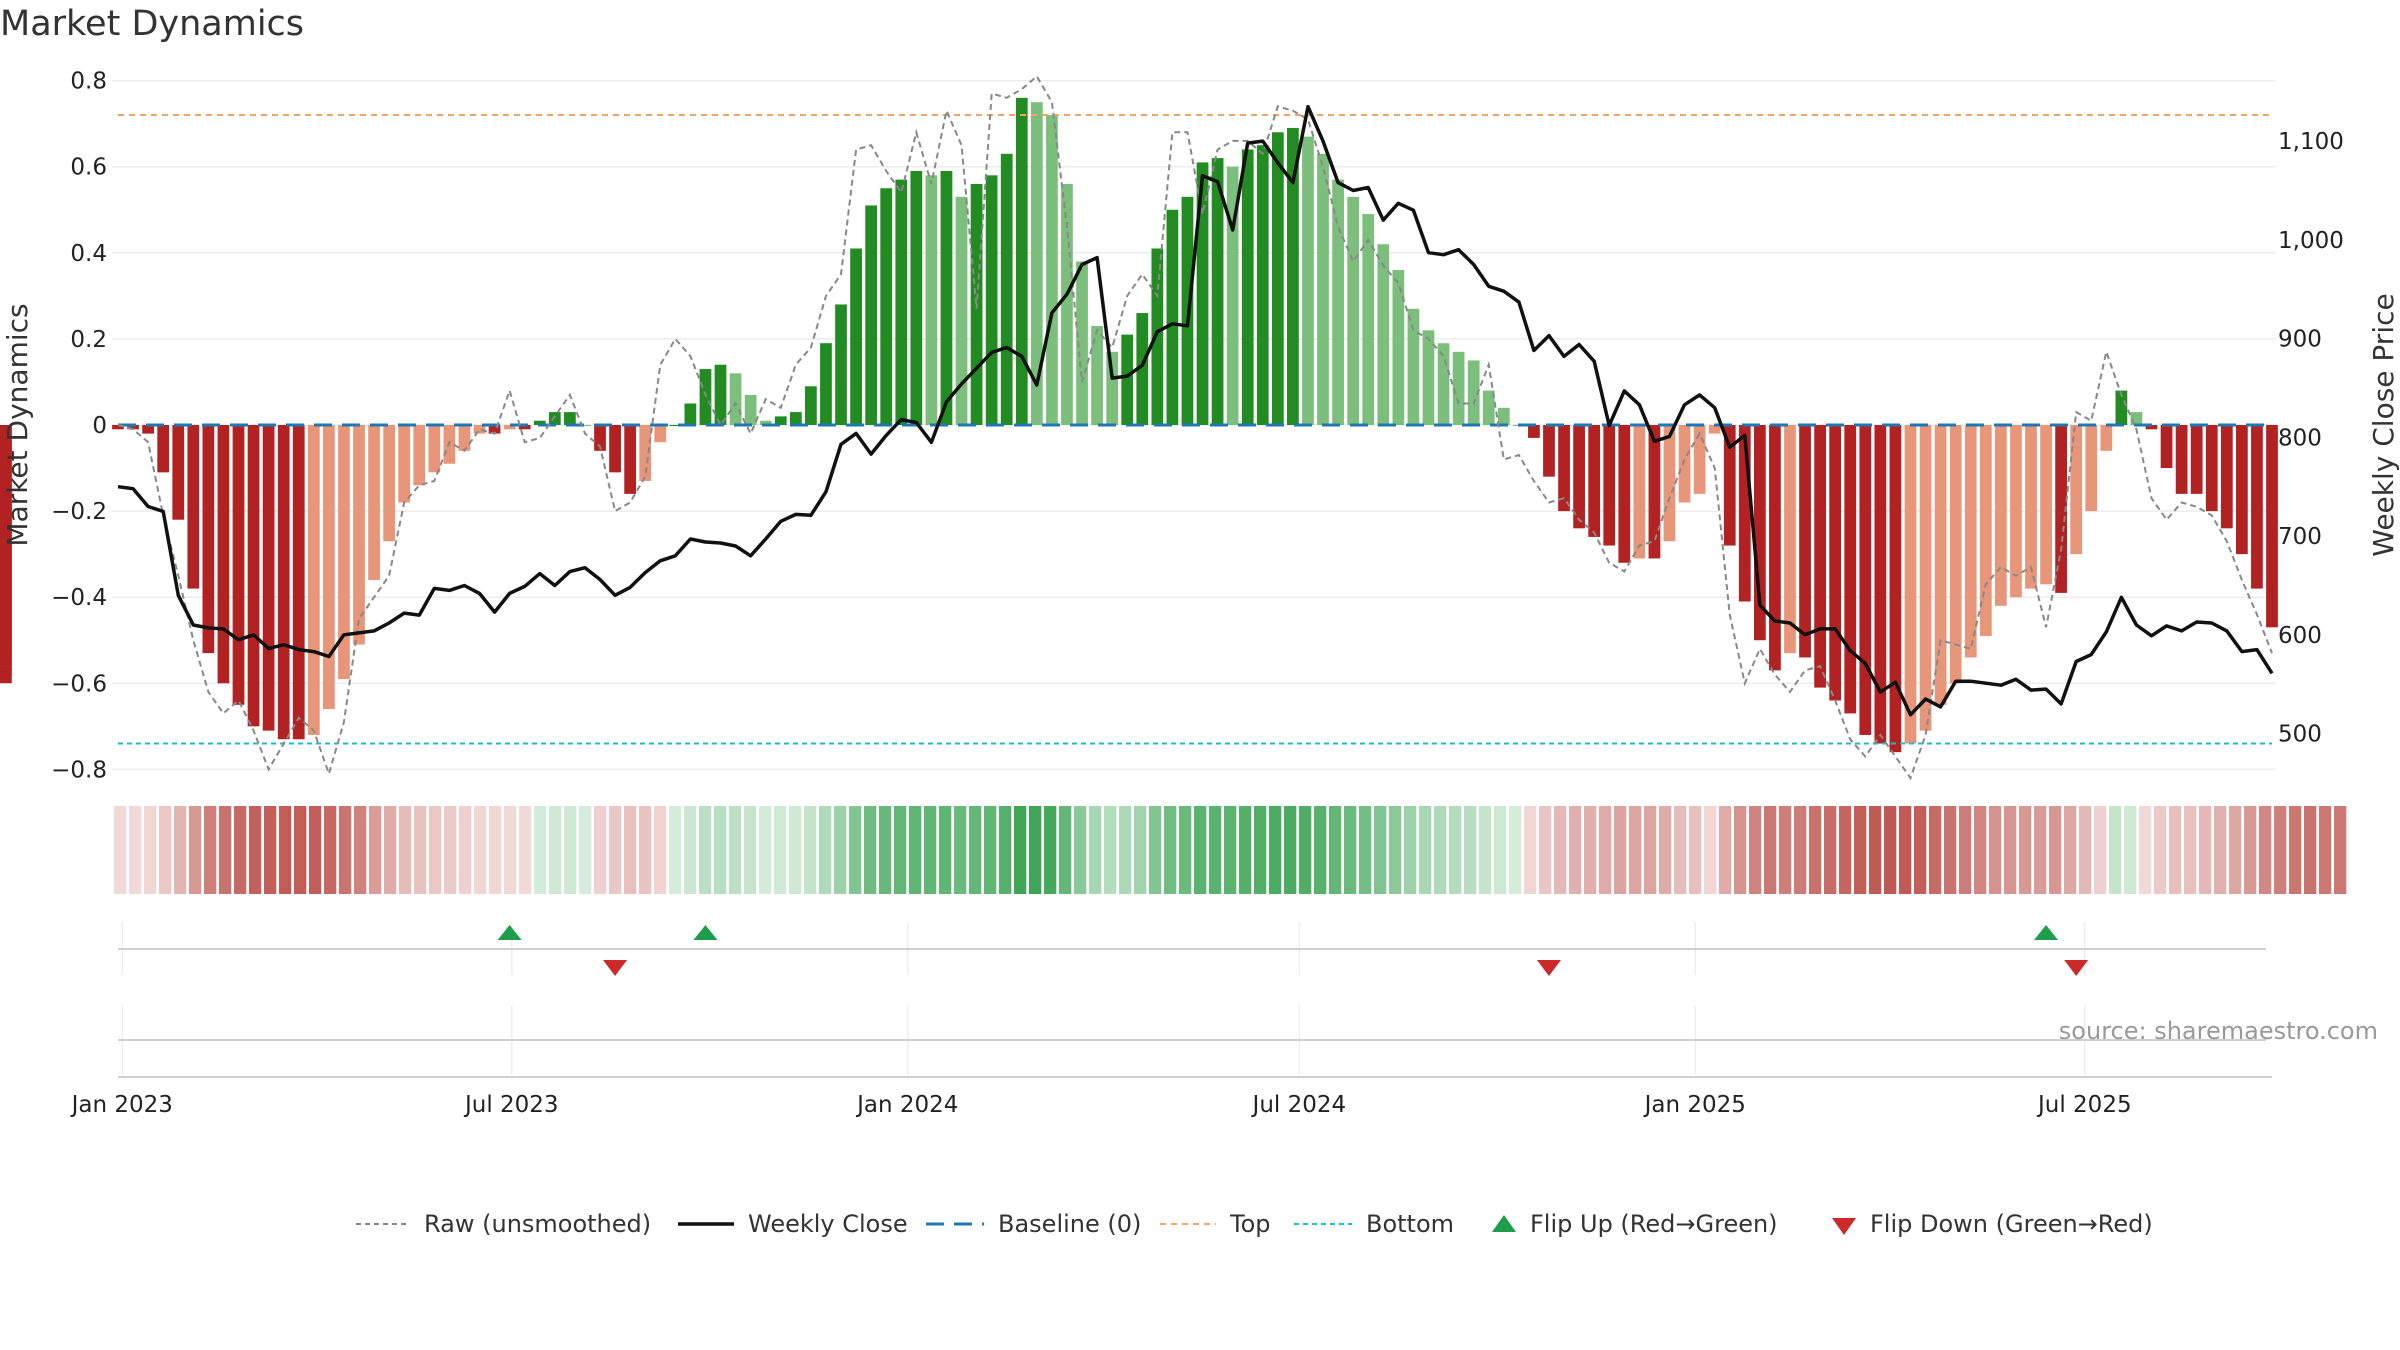 This screenshot has width=2400, height=1350. Describe the element at coordinates (2383, 424) in the screenshot. I see `right-axis-label: Weekly Close Price` at that location.